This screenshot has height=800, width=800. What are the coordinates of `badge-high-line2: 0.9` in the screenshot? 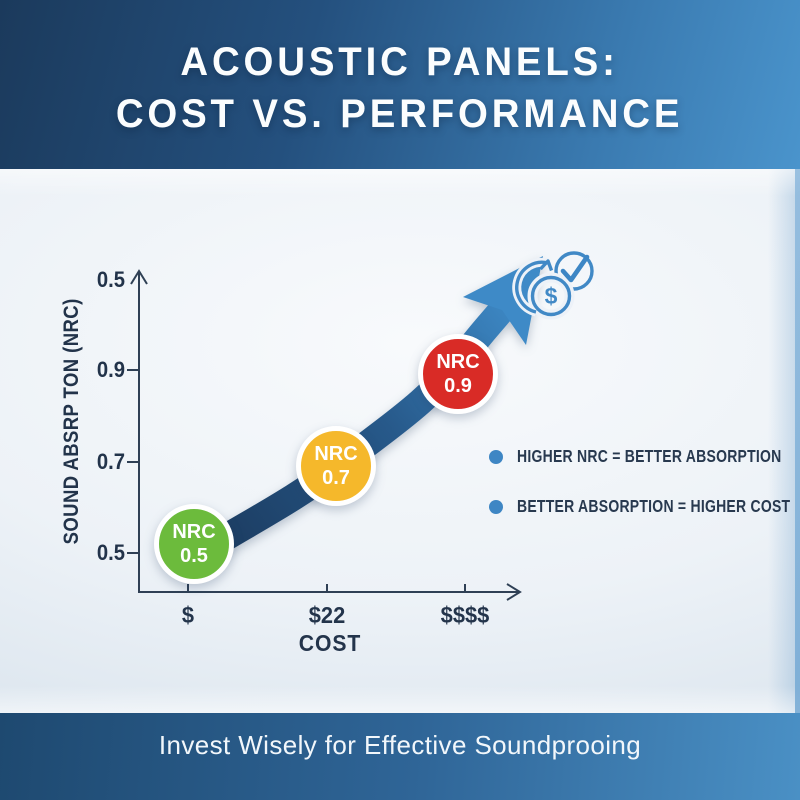 It's located at (458, 386).